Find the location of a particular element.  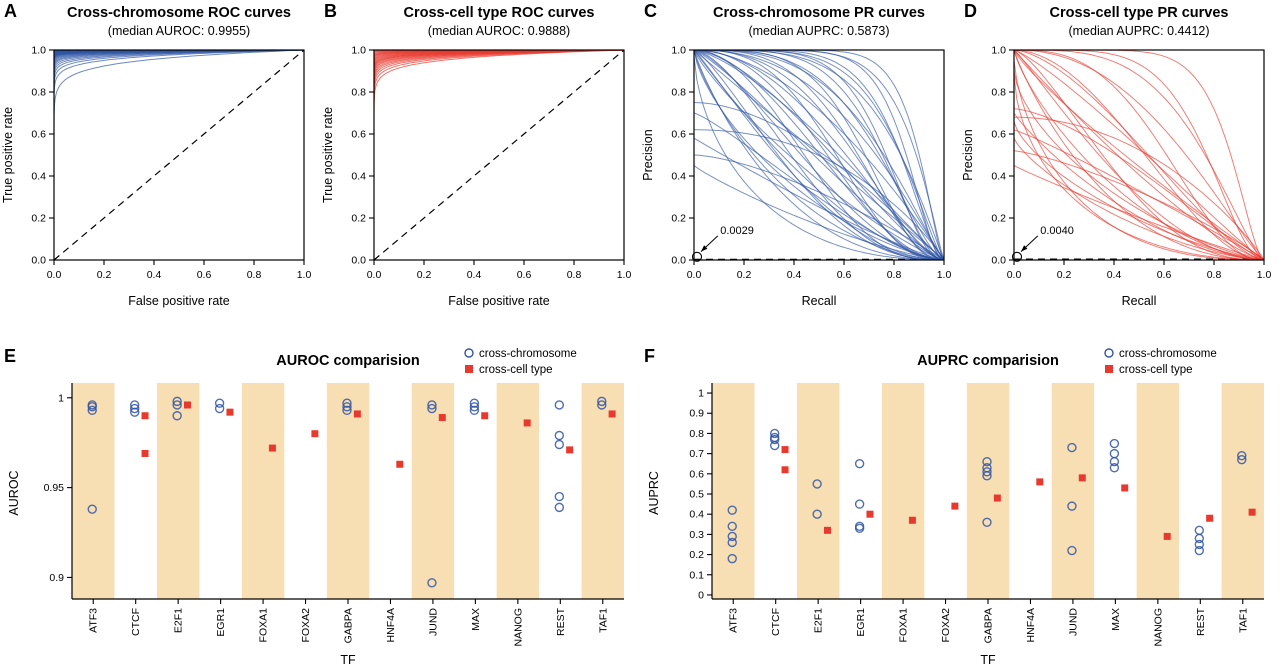

svg-text: 0.5 is located at coordinates (696, 495).